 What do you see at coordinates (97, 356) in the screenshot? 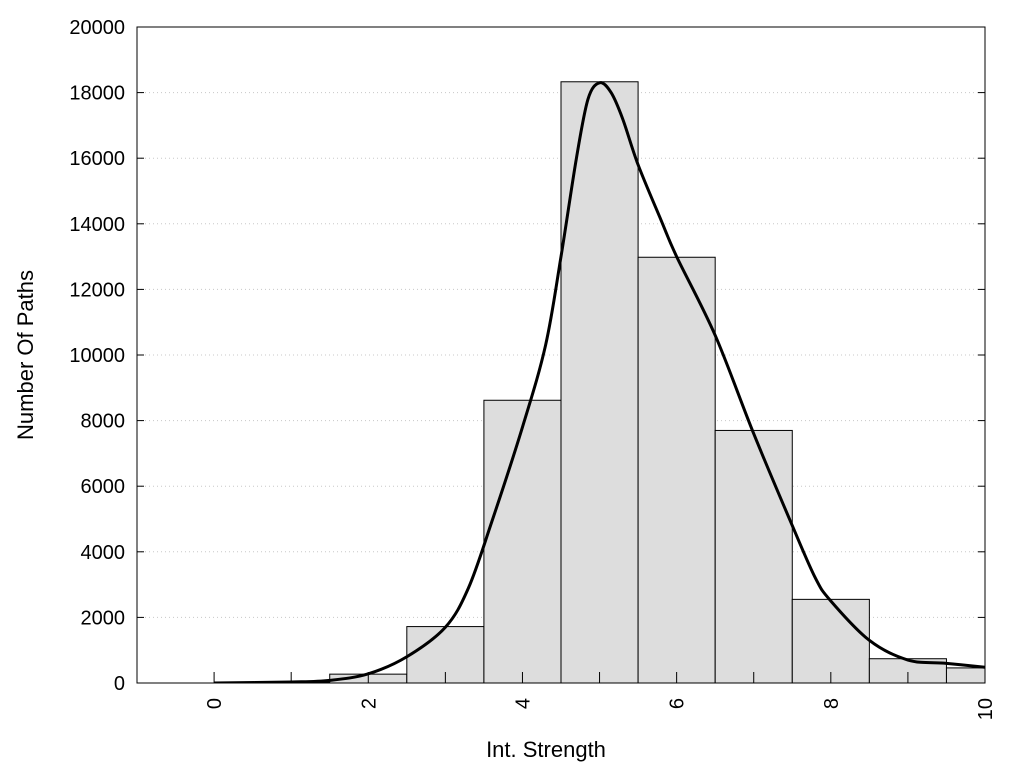
I see `y-tick-label-5: 10000` at bounding box center [97, 356].